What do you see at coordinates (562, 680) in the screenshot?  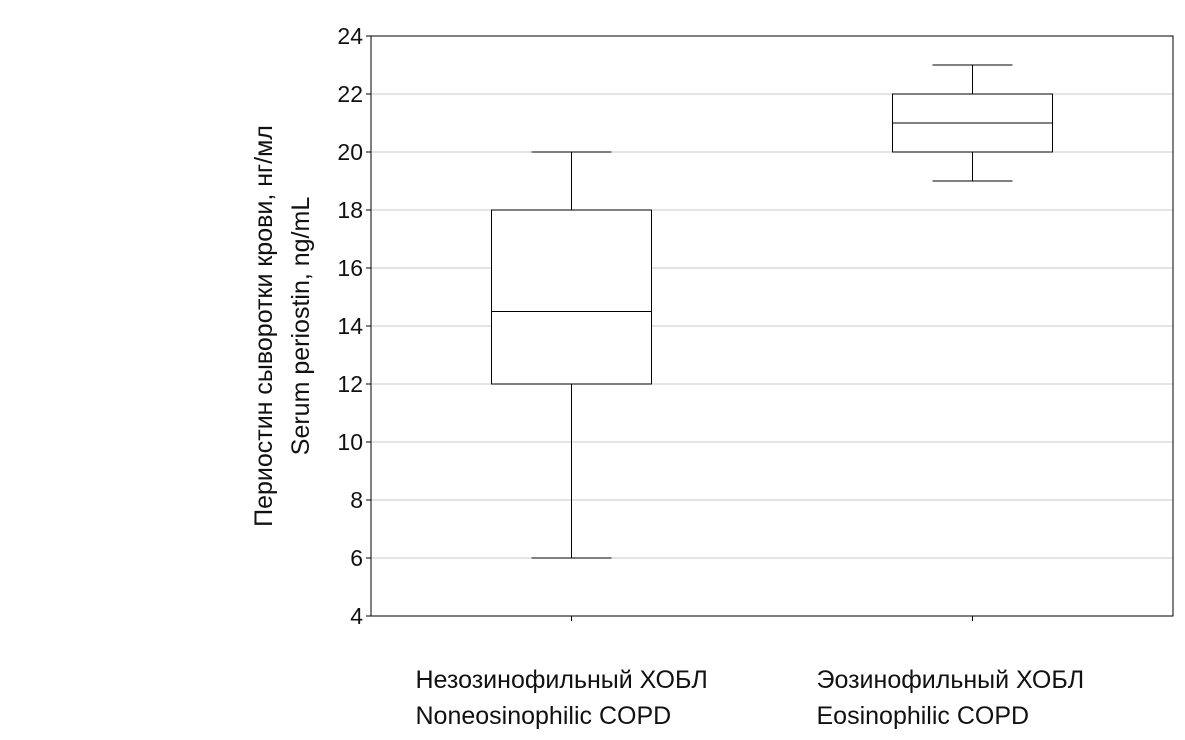 I see `category-label-1-line-1: Незозинофильный ХОБЛ` at bounding box center [562, 680].